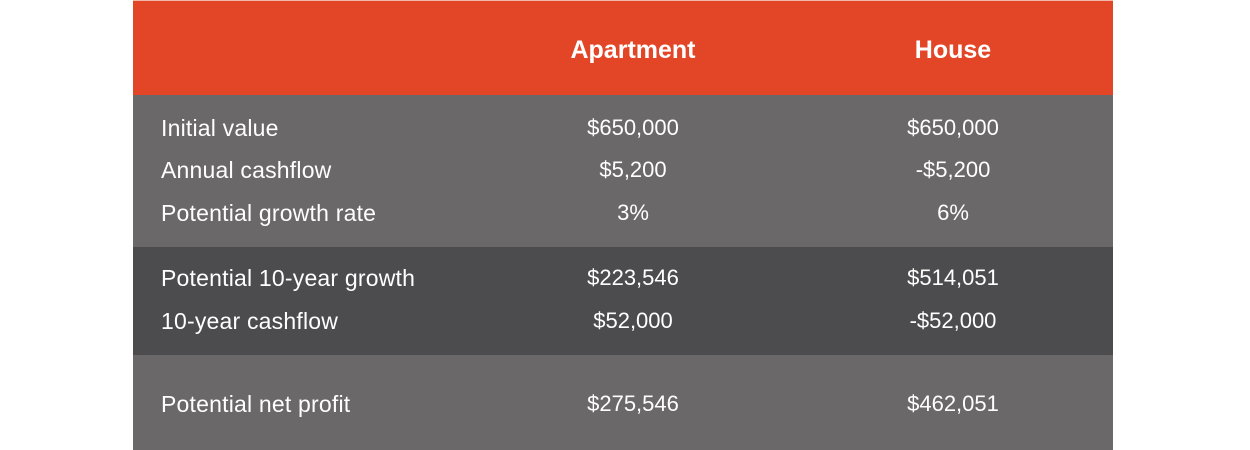 Image resolution: width=1250 pixels, height=450 pixels. I want to click on table-row: Initial value $650,000 $650,000, so click(623, 128).